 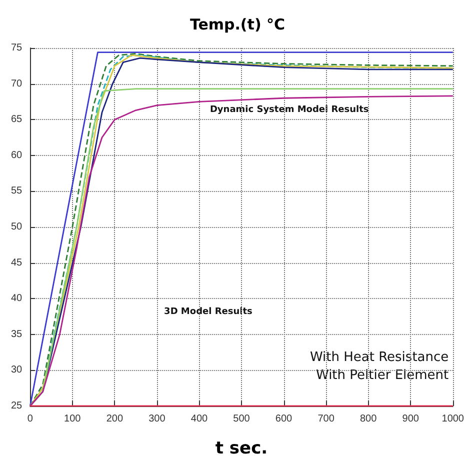 What do you see at coordinates (382, 375) in the screenshot?
I see `annotation: With Peltier Element` at bounding box center [382, 375].